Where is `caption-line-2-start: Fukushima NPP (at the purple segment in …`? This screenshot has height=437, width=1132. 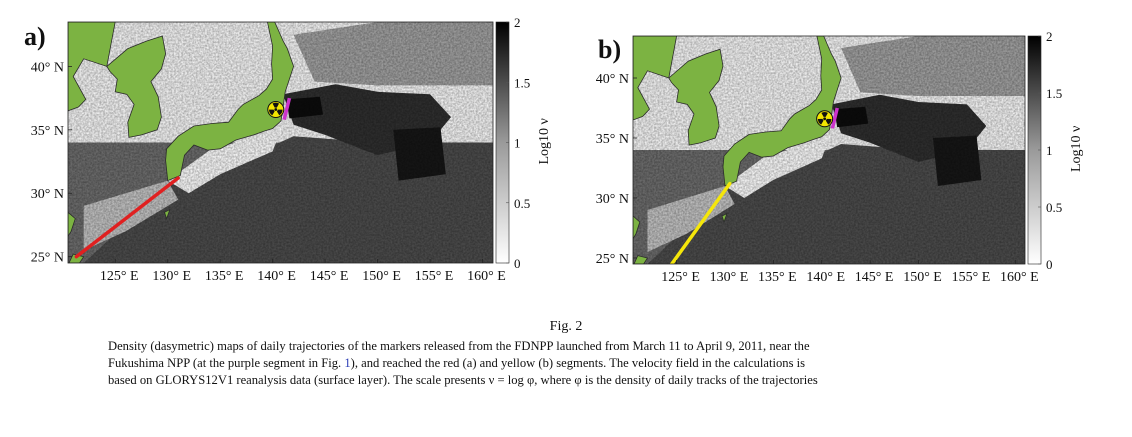
caption-line-2-start: Fukushima NPP (at the purple segment in … is located at coordinates (226, 363).